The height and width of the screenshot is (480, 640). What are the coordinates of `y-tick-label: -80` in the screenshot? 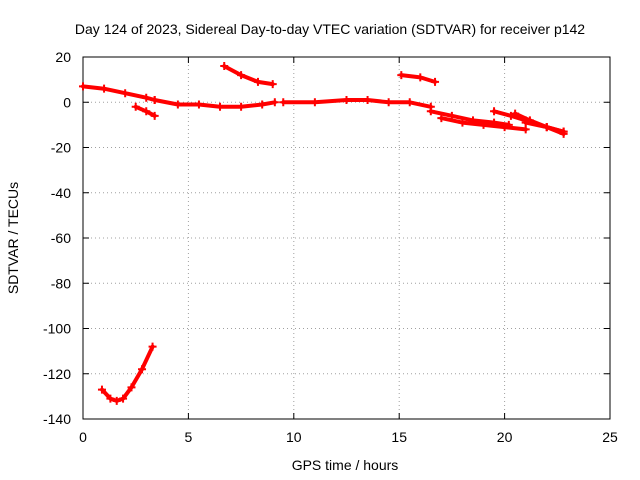 It's located at (61, 283).